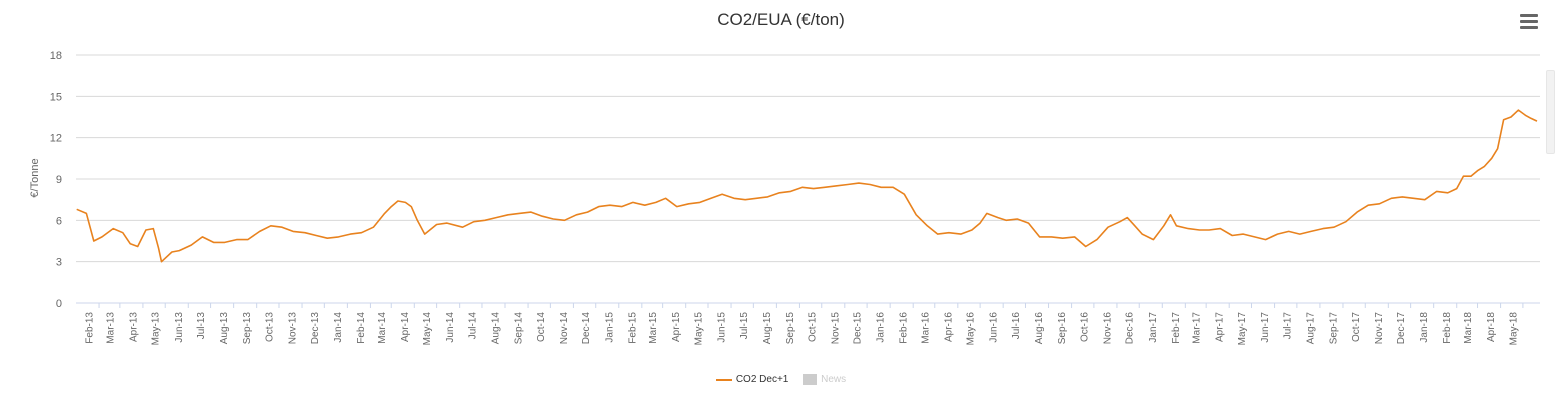 Image resolution: width=1562 pixels, height=404 pixels. What do you see at coordinates (405, 327) in the screenshot?
I see `x-tick-label: Apr-14` at bounding box center [405, 327].